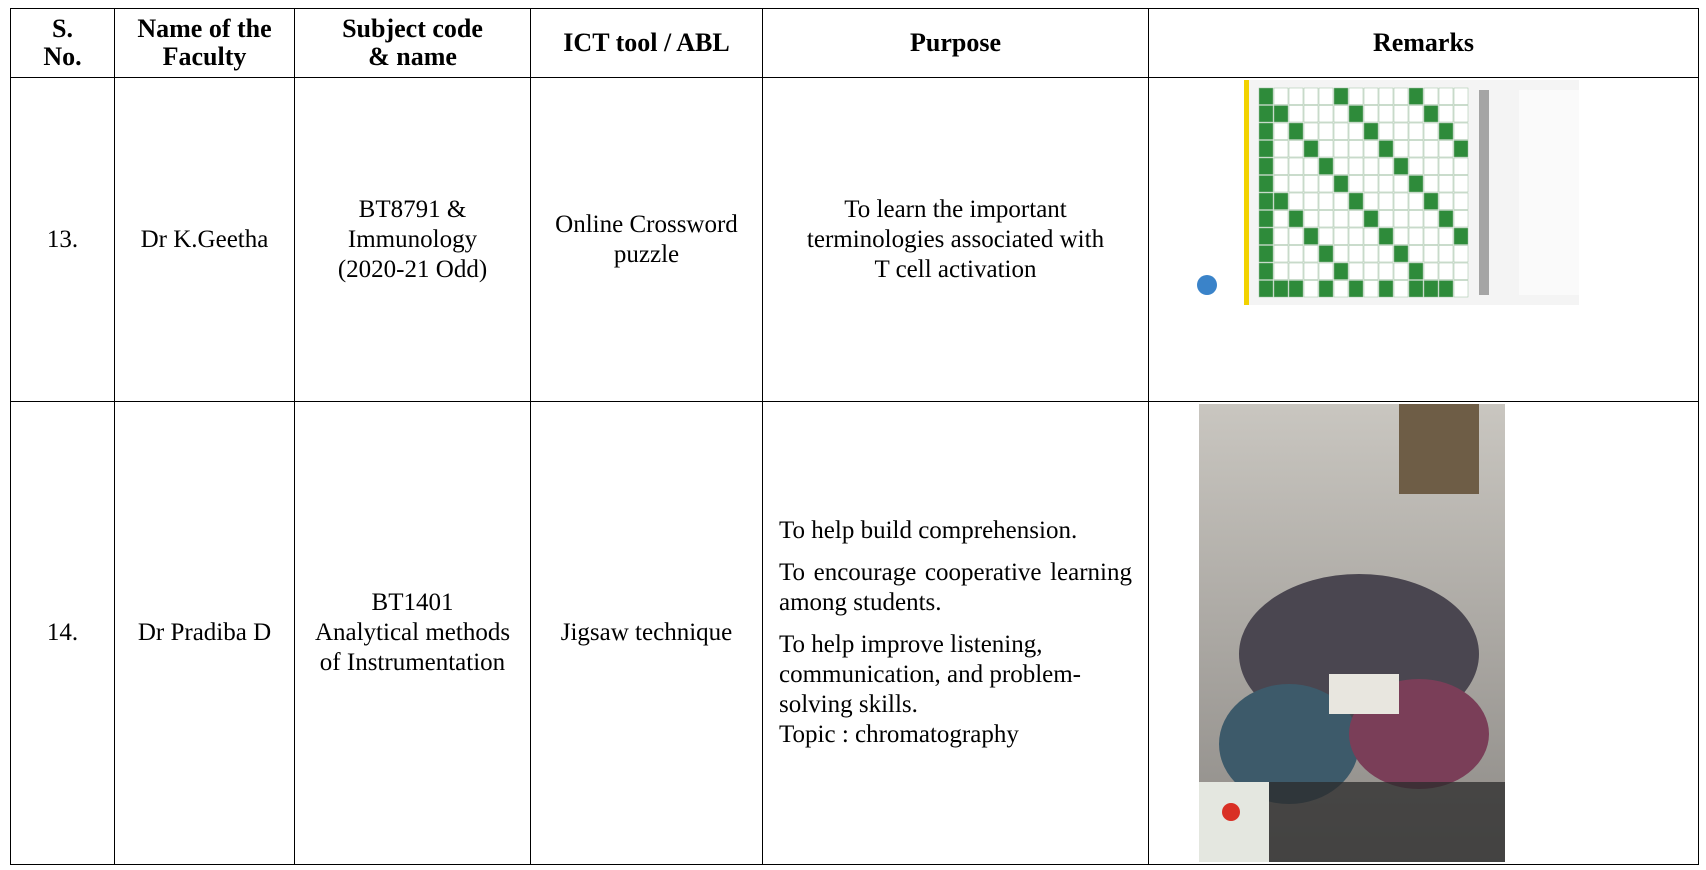  What do you see at coordinates (1207, 285) in the screenshot?
I see `app-icon` at bounding box center [1207, 285].